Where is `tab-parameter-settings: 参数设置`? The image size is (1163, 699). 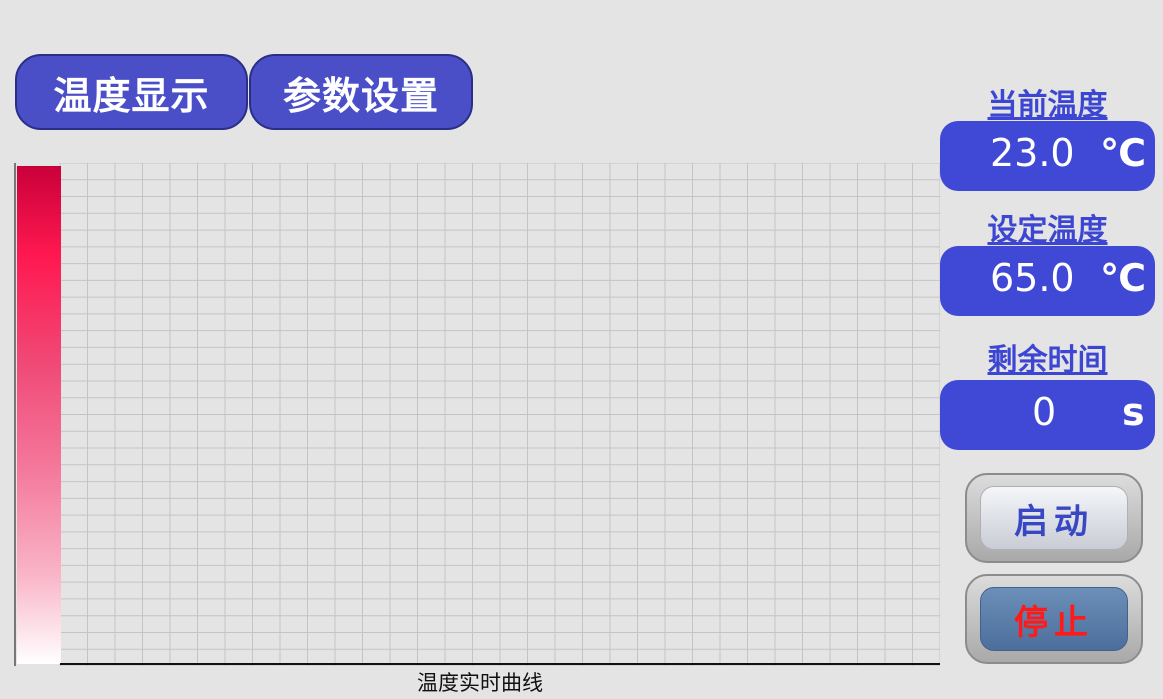
tab-parameter-settings: 参数设置 is located at coordinates (361, 92).